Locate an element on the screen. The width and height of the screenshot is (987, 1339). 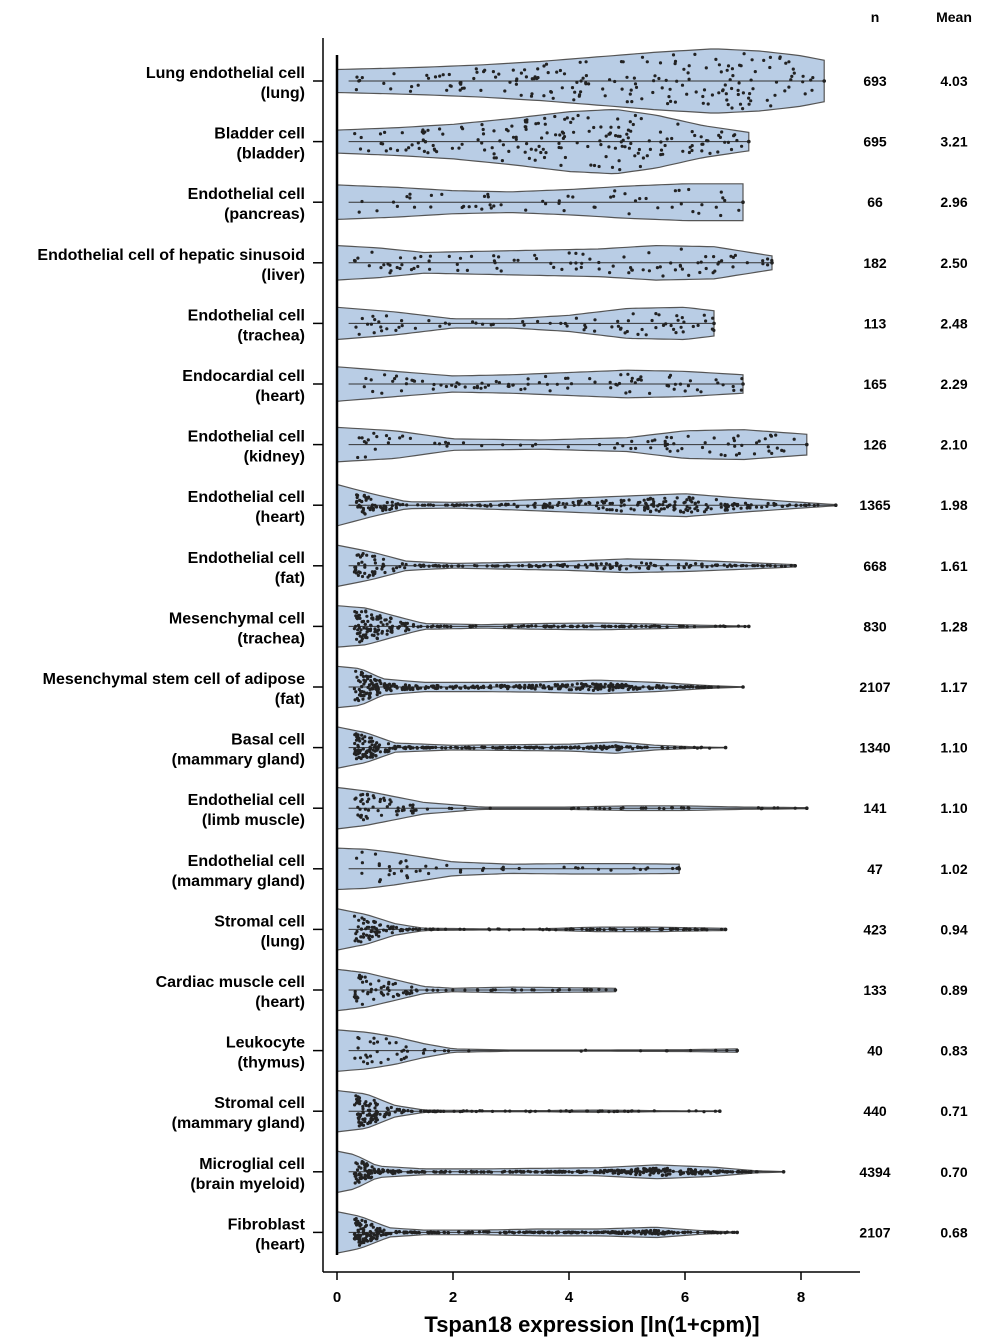
violin-row: Leukocyte(thymus)40 0.83 is located at coordinates (597, 1050).